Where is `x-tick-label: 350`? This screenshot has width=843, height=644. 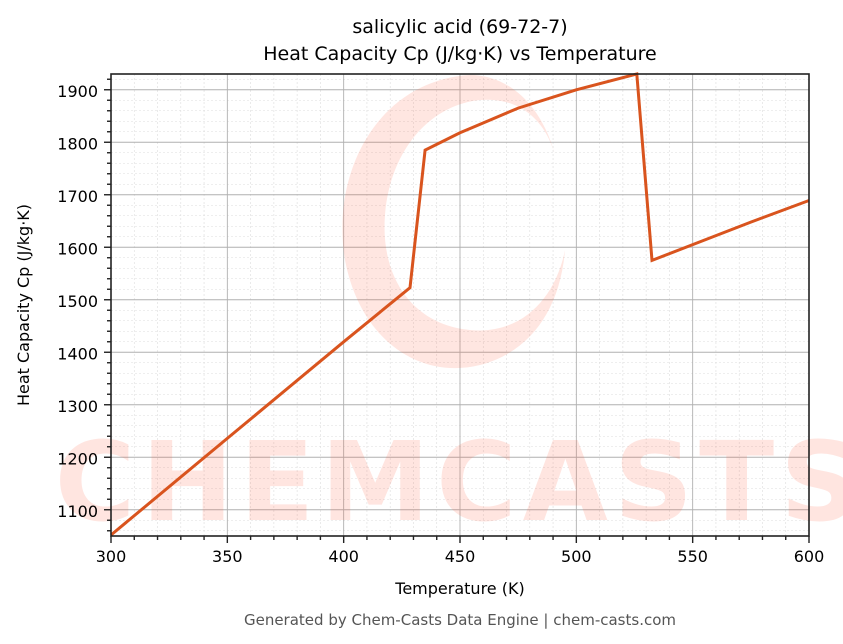 x-tick-label: 350 is located at coordinates (227, 556).